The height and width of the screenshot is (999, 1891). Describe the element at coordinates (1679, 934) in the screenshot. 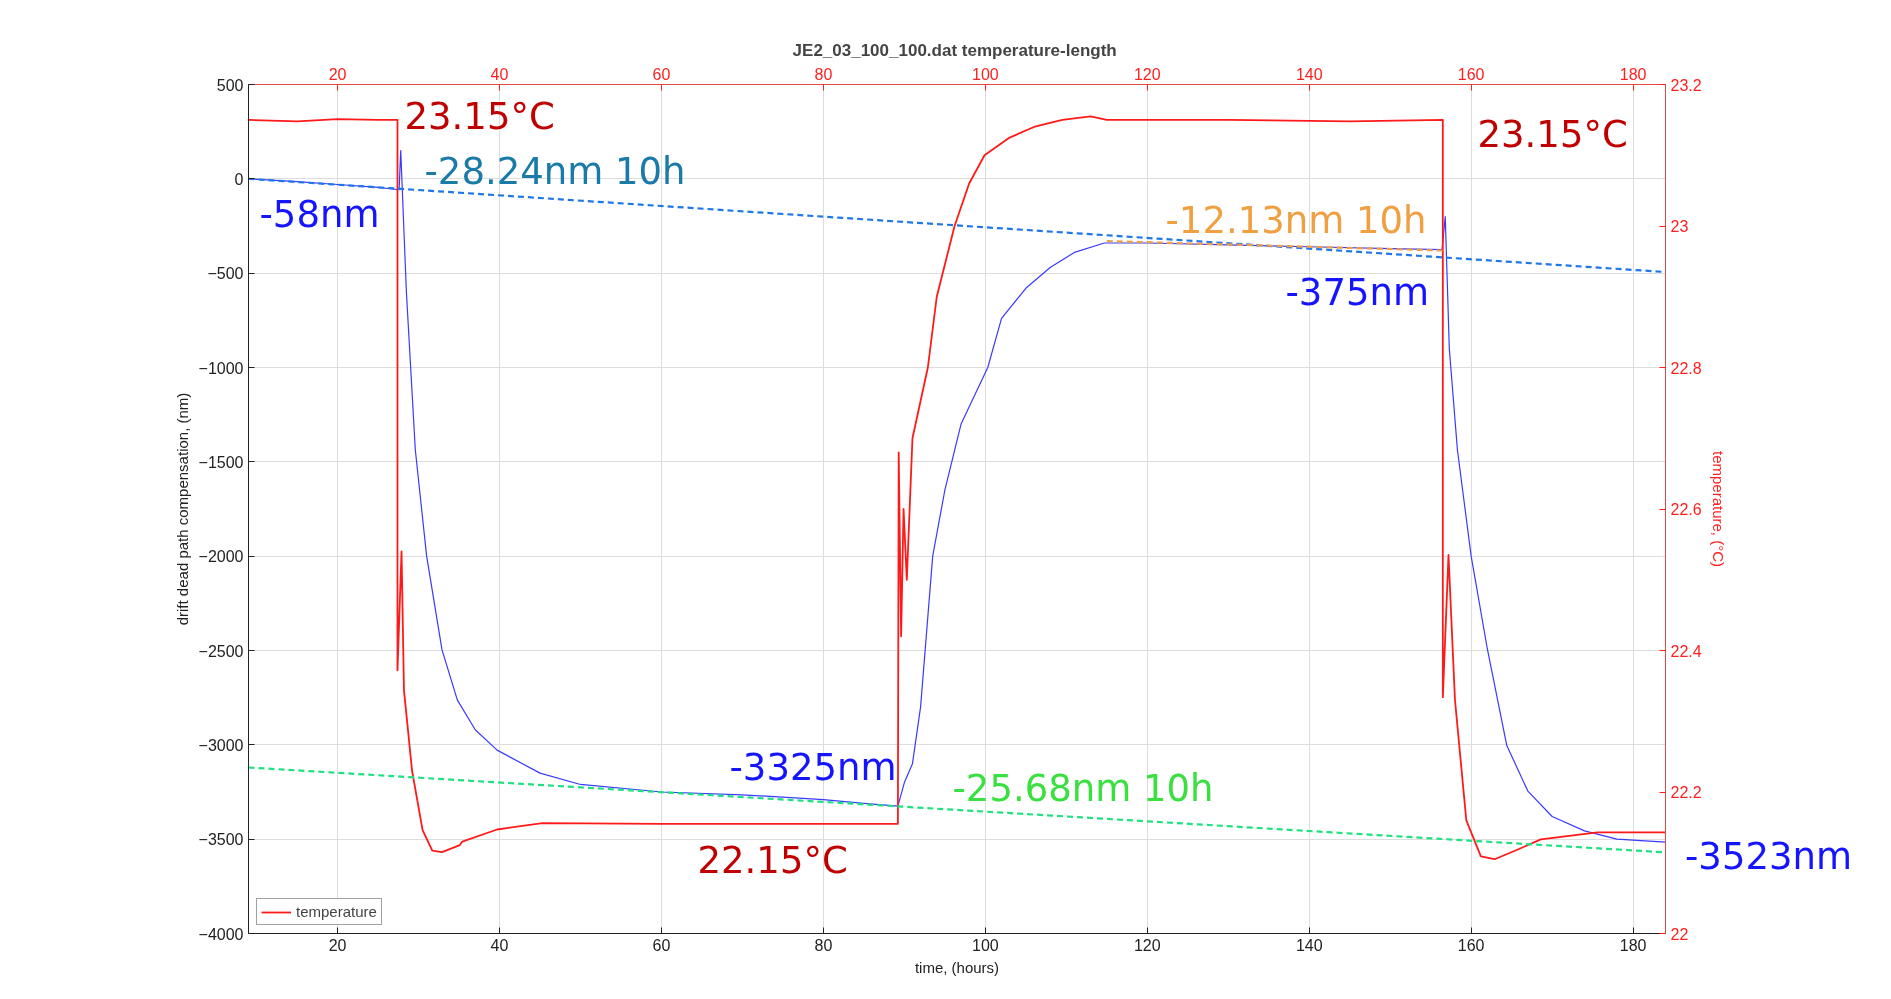

I see `y2-tick-label: 22` at that location.